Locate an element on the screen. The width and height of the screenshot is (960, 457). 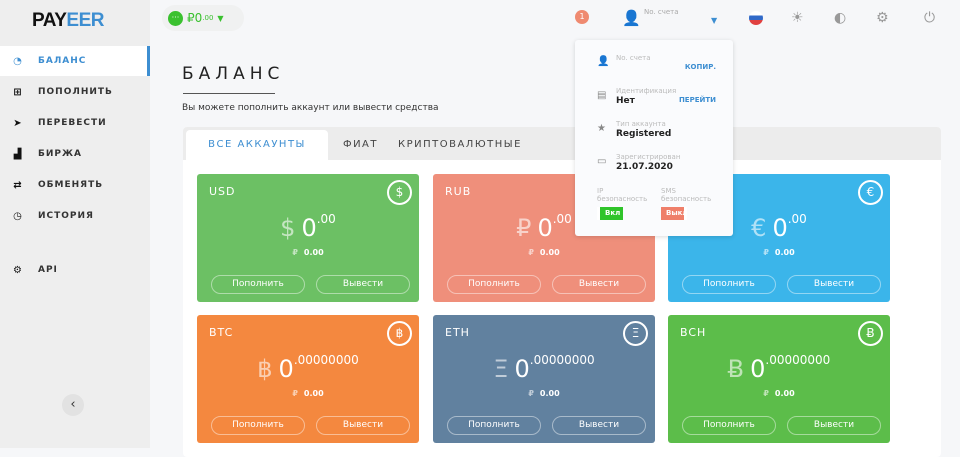
balance-amount: ฿ 0.00000000 is located at coordinates (308, 368).